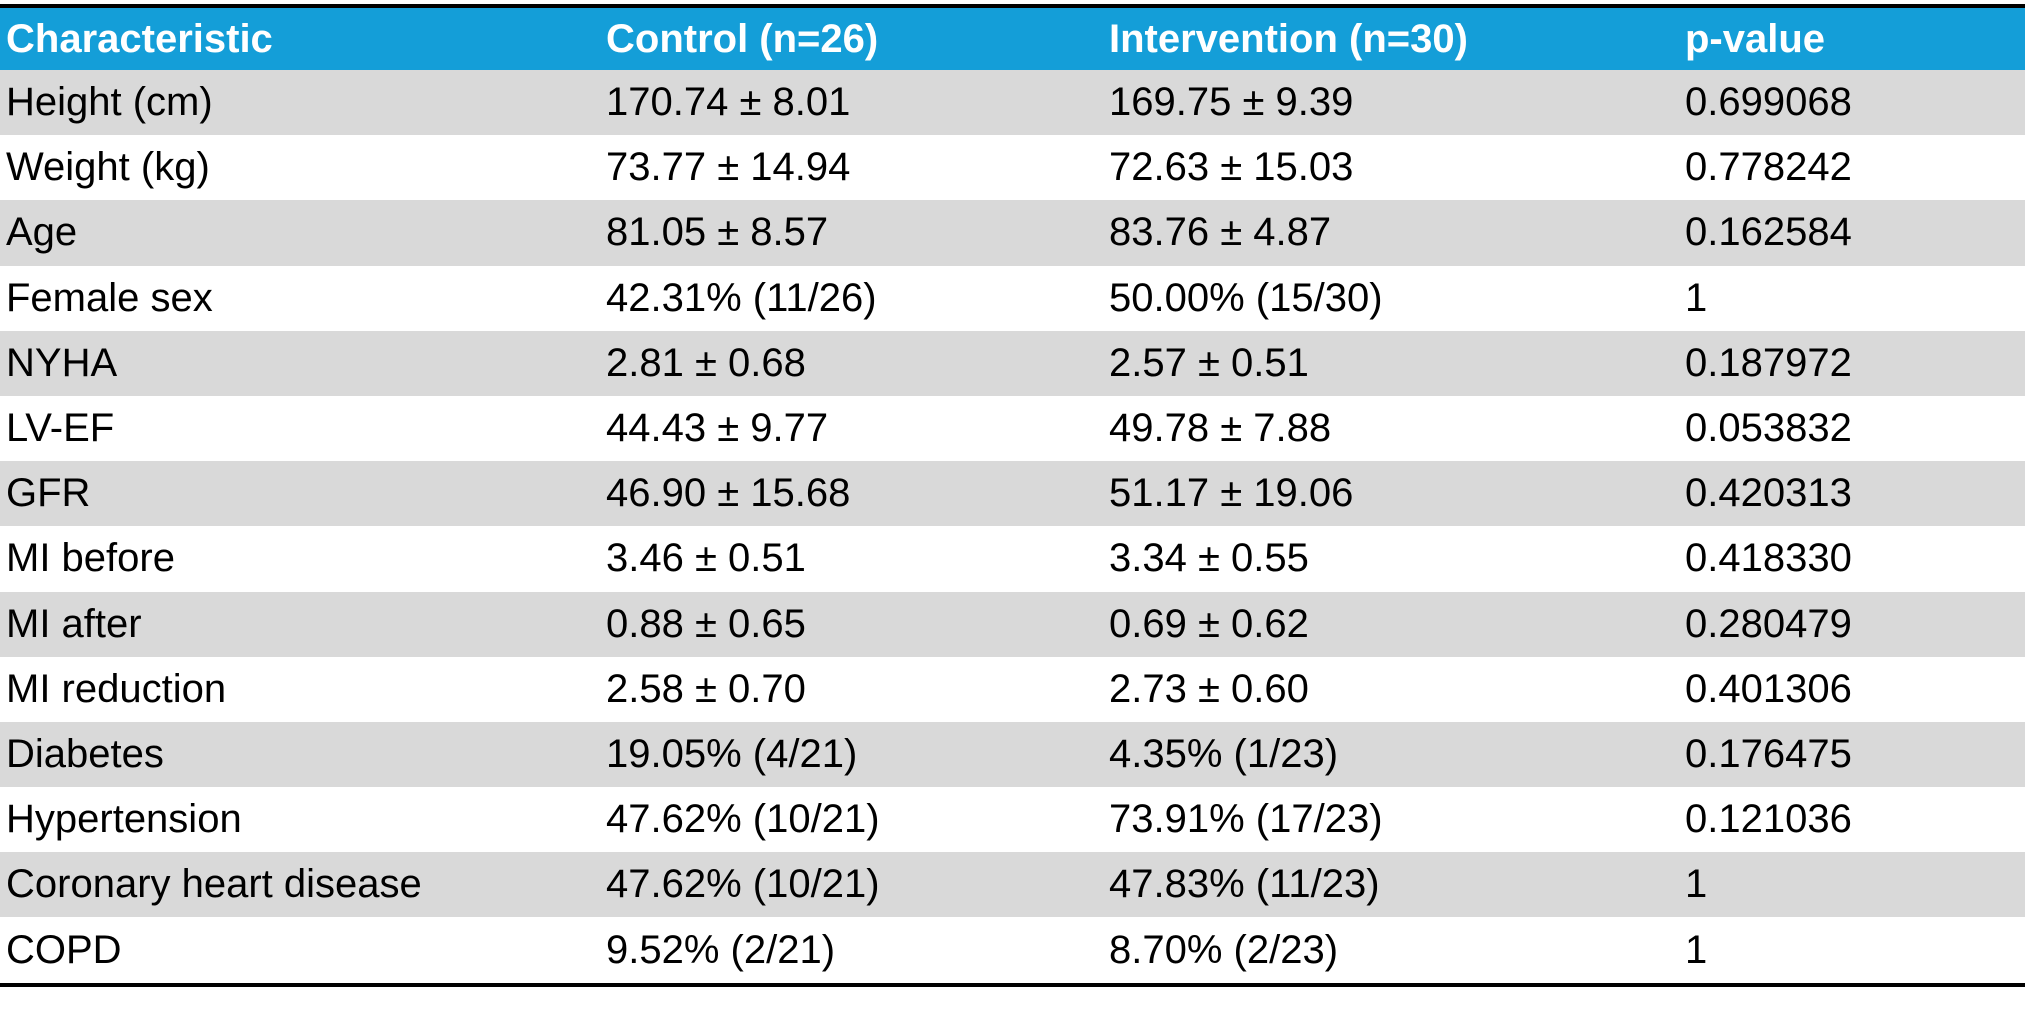  Describe the element at coordinates (1768, 688) in the screenshot. I see `cell-p-value: 0.401306` at that location.